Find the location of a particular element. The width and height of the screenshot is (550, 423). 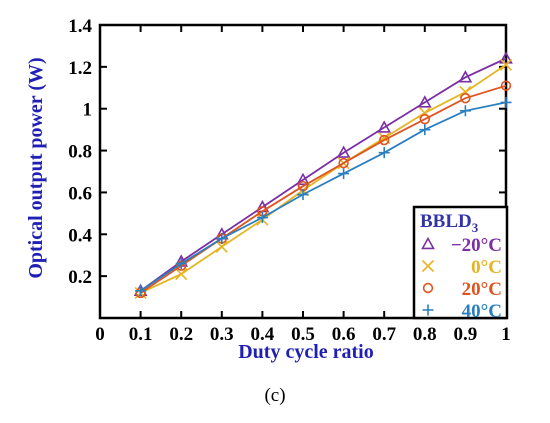

legend-marker-x is located at coordinates (428, 266).